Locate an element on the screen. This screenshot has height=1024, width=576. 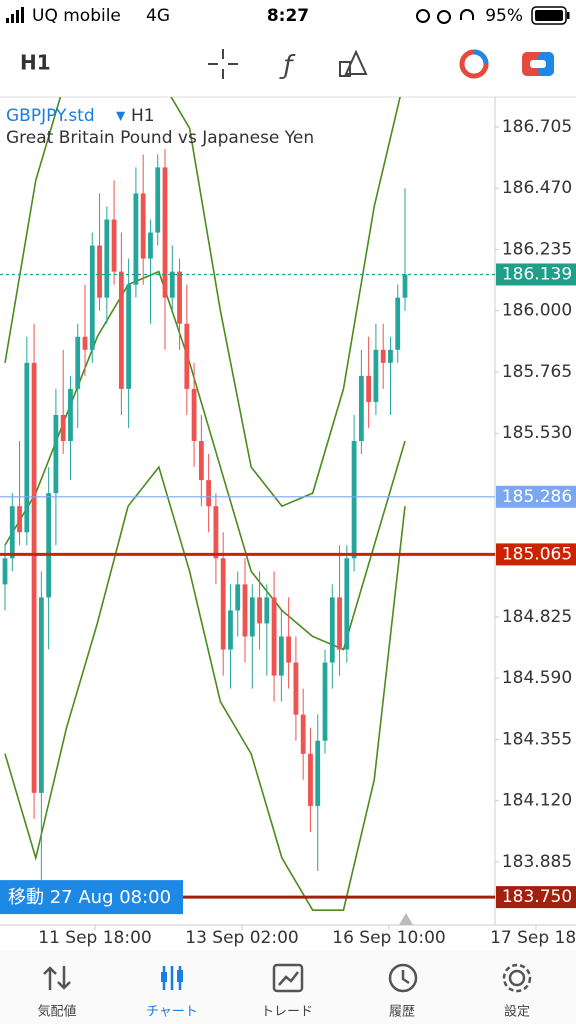
price-tag-label: 186.139 is located at coordinates (537, 274).